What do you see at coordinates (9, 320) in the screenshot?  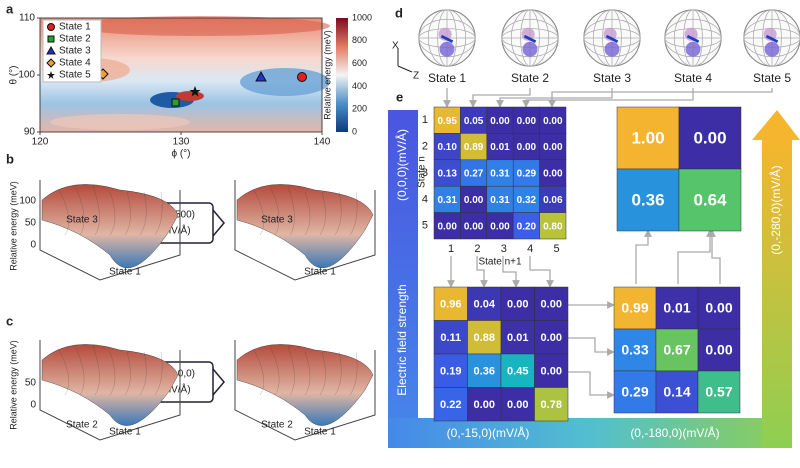 I see `panel-label: c` at bounding box center [9, 320].